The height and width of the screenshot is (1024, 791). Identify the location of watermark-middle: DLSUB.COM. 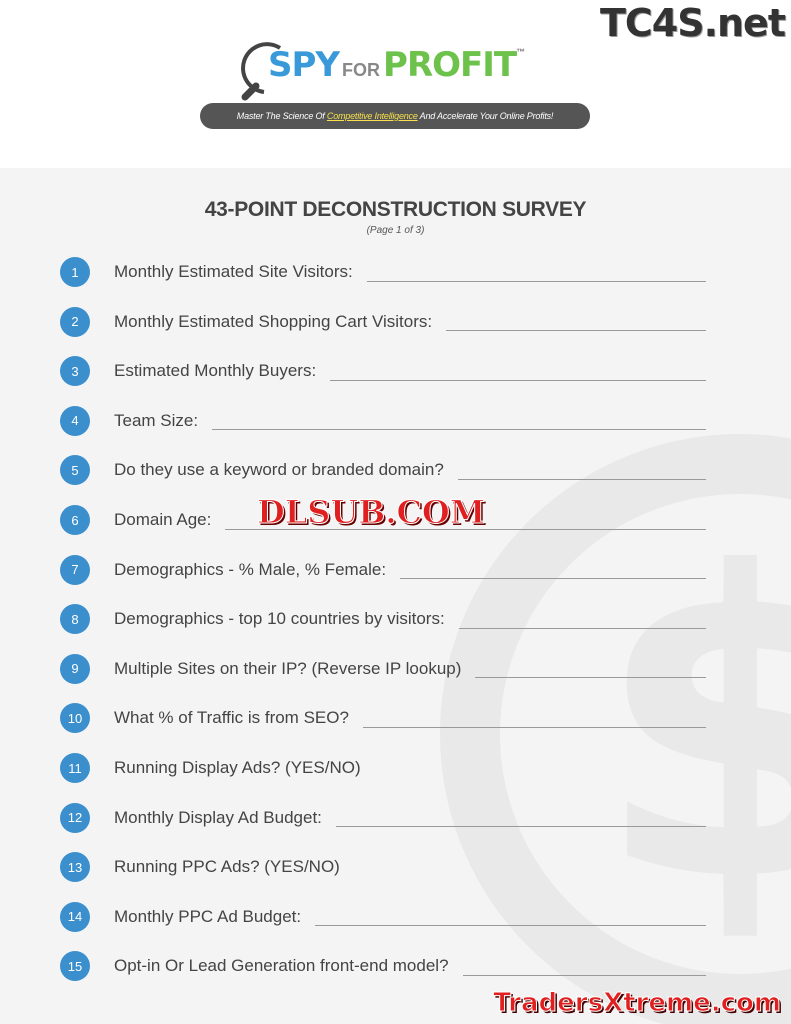
(371, 512).